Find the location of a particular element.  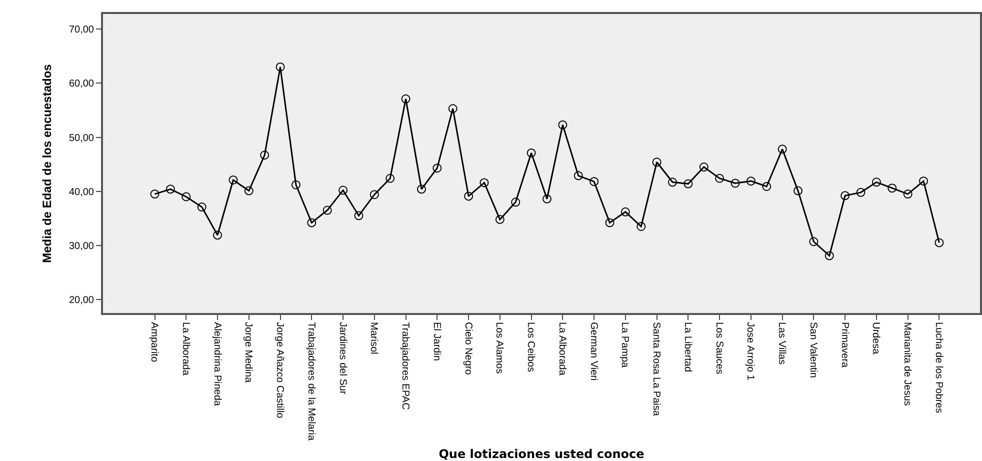

y-tick-label: 20,00 is located at coordinates (81, 300).